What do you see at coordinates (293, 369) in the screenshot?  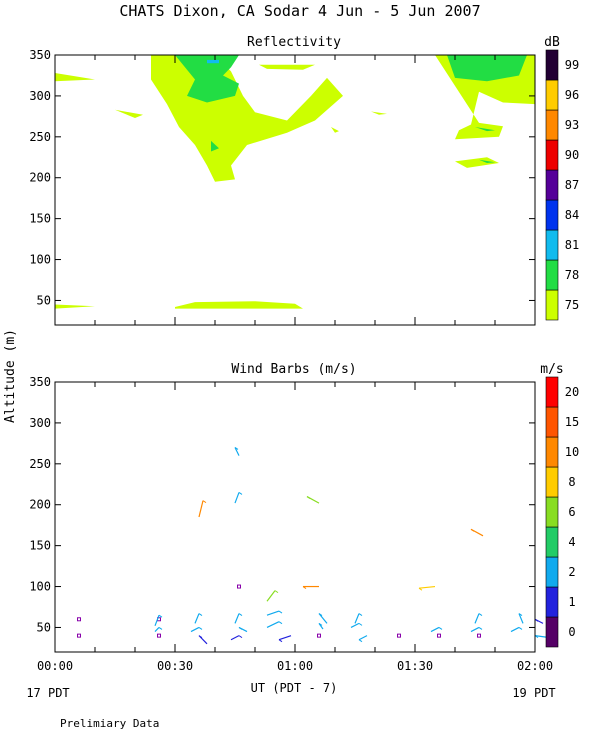 I see `wind-barbs-title: Wind Barbs (m/s)` at bounding box center [293, 369].